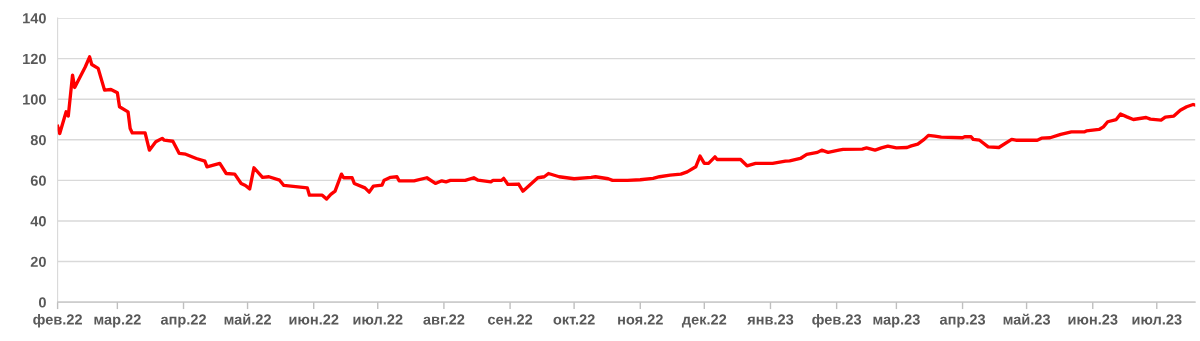  What do you see at coordinates (837, 320) in the screenshot?
I see `x-tick-label: фев.23` at bounding box center [837, 320].